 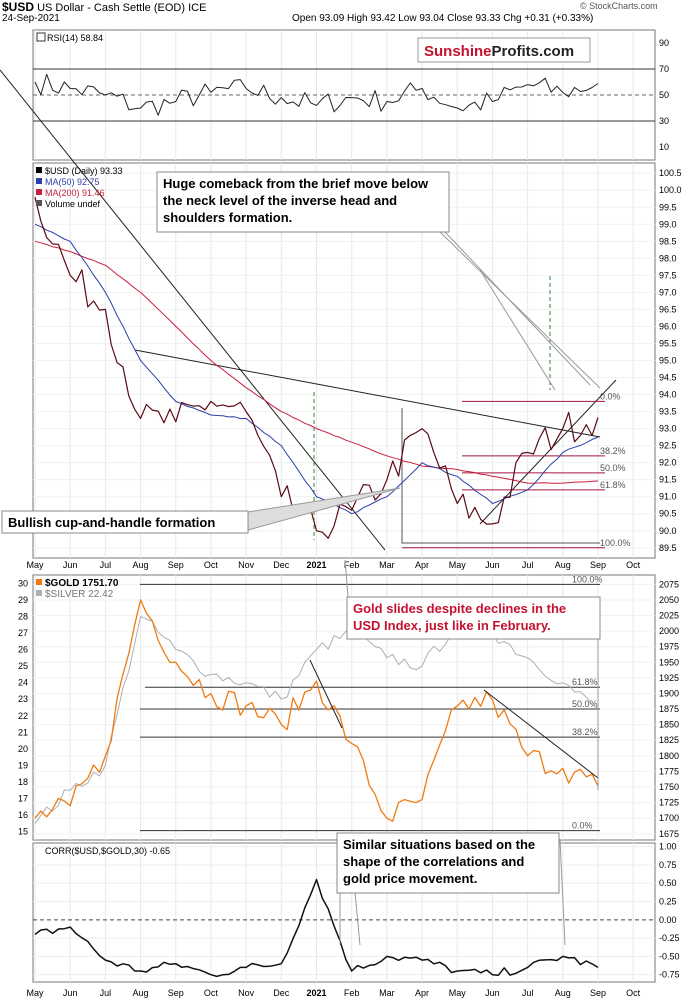 What do you see at coordinates (141, 565) in the screenshot?
I see `x-tick-label: Aug` at bounding box center [141, 565].